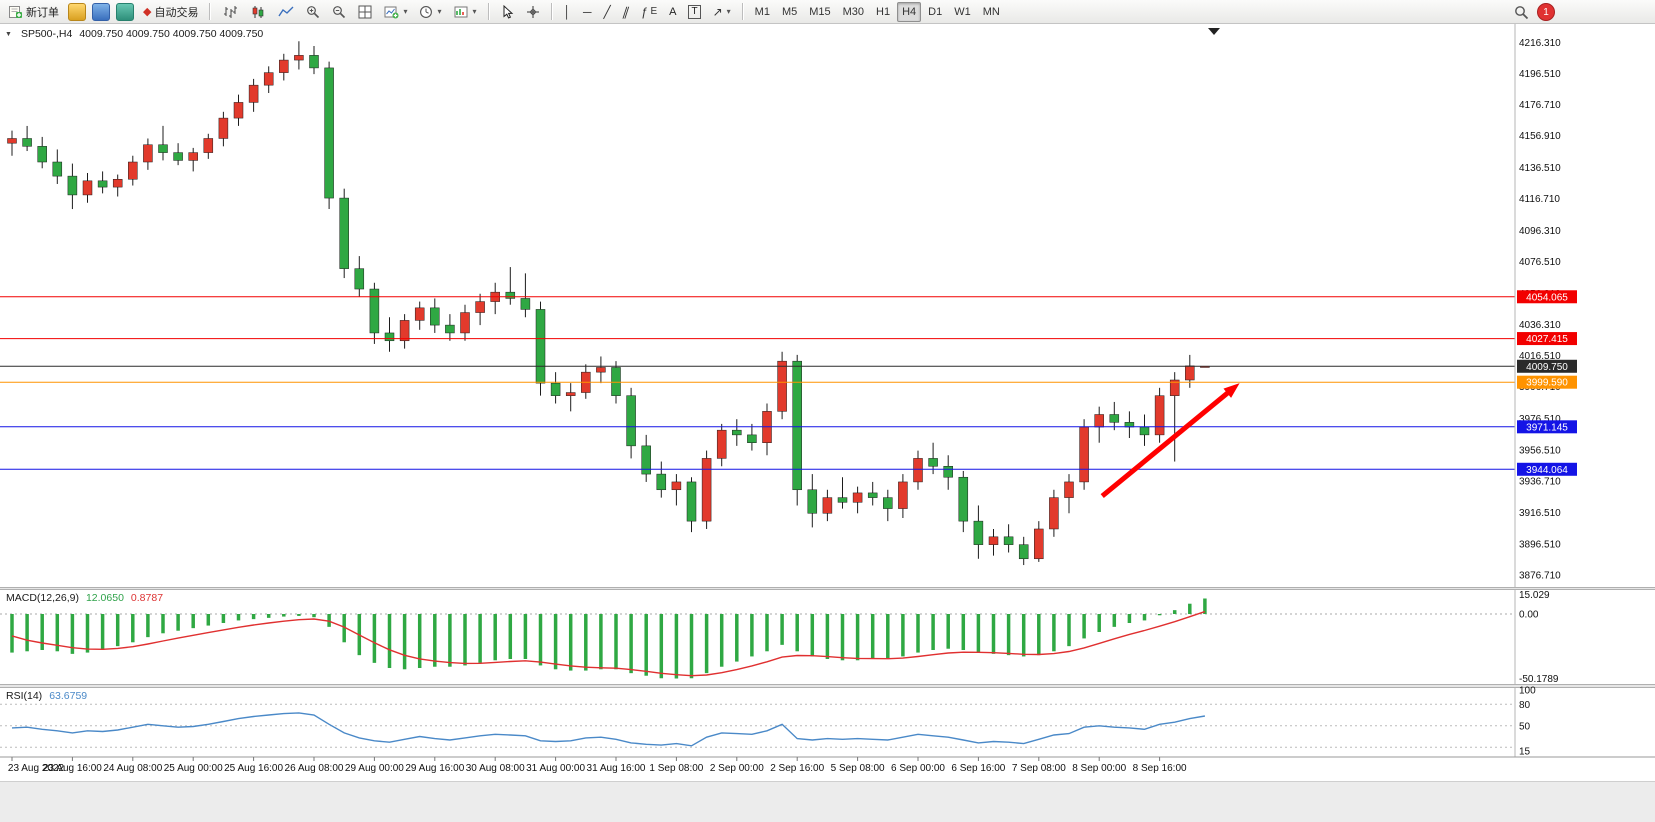  What do you see at coordinates (918, 768) in the screenshot?
I see `time-axis-label: 6 Sep 00:00` at bounding box center [918, 768].